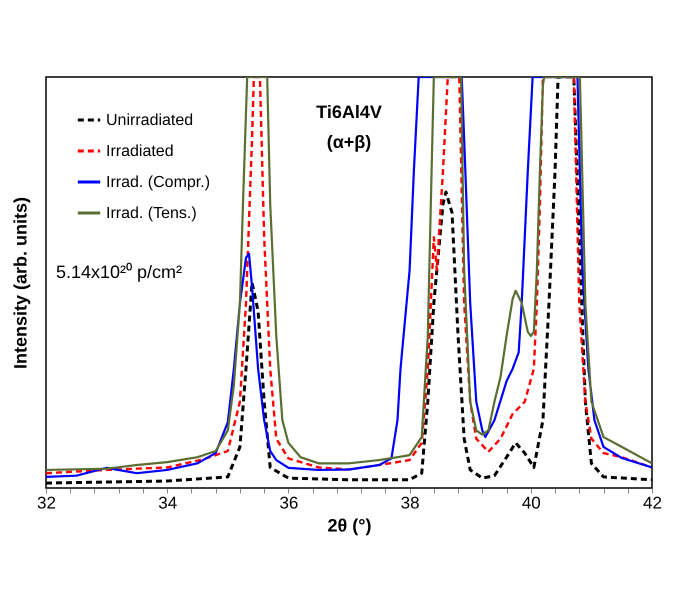 The width and height of the screenshot is (674, 610). What do you see at coordinates (20, 283) in the screenshot?
I see `y-axis-title: Intensity (arb. units)` at bounding box center [20, 283].